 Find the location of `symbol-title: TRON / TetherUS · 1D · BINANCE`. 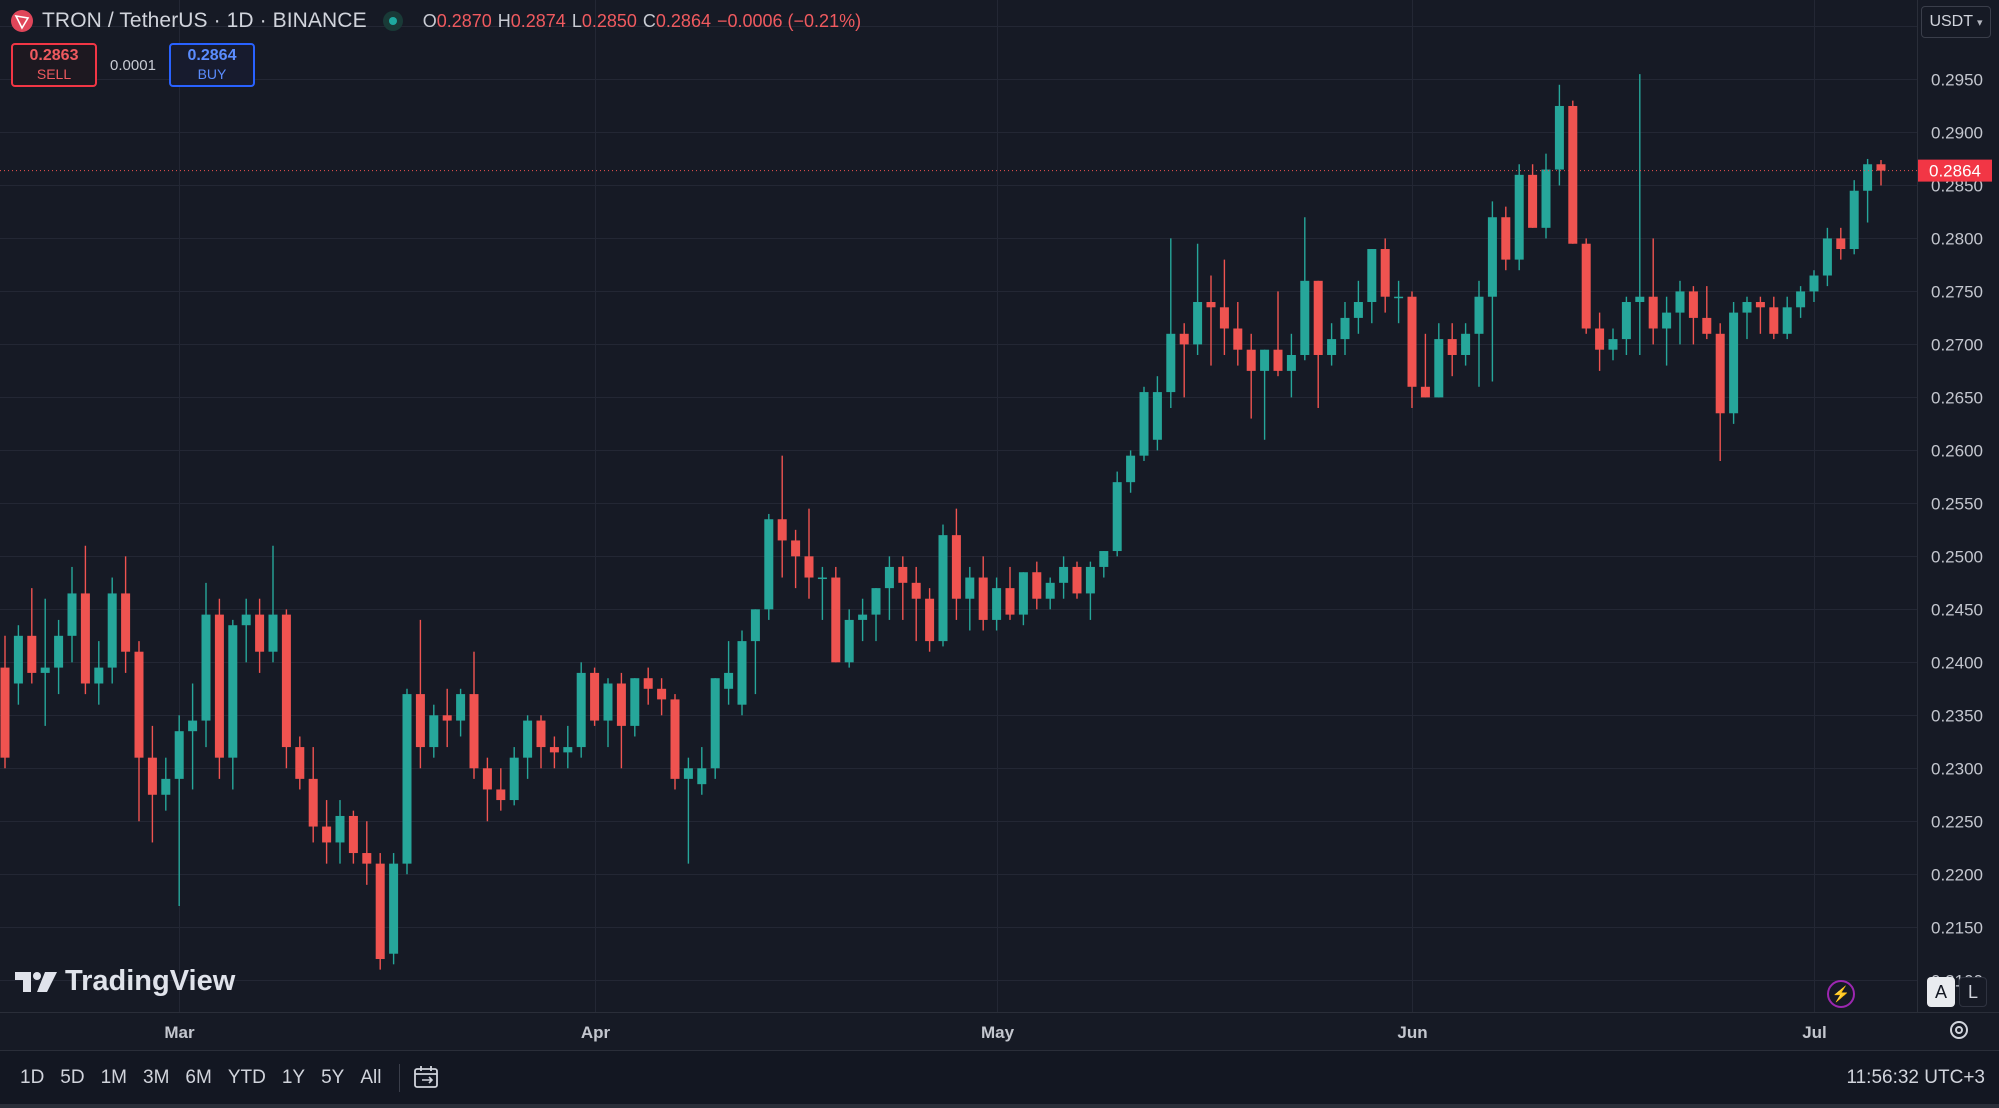

symbol-title: TRON / TetherUS · 1D · BINANCE is located at coordinates (204, 20).